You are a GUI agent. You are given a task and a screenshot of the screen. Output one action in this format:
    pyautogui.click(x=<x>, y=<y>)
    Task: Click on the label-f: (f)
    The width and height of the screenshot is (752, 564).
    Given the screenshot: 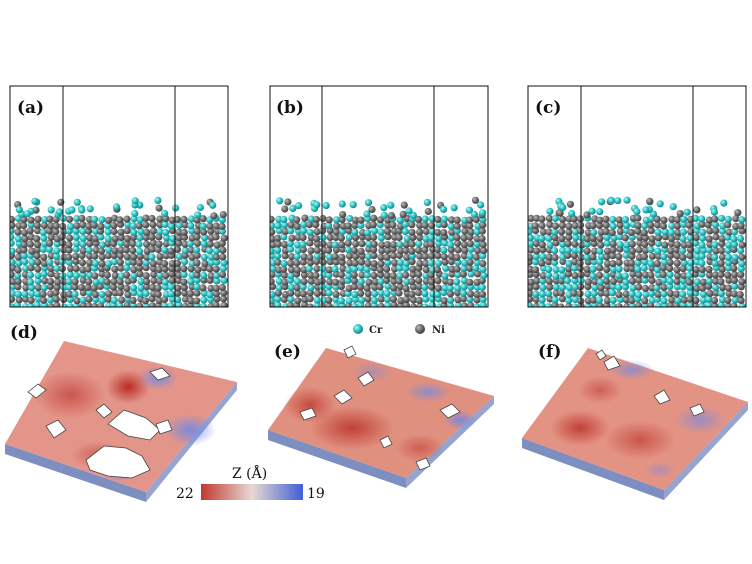 What is the action you would take?
    pyautogui.click(x=549, y=352)
    